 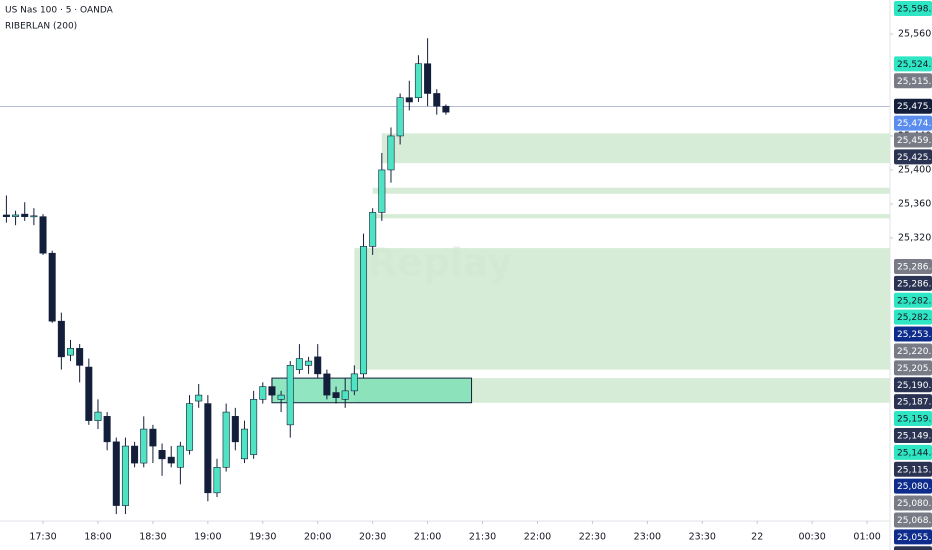 I want to click on price-label: 25,190.3, so click(x=914, y=386).